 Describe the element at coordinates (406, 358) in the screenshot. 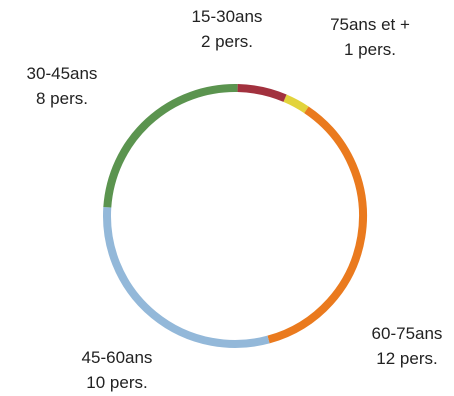

I see `slice-label-60-75-value: 12 pers.` at that location.